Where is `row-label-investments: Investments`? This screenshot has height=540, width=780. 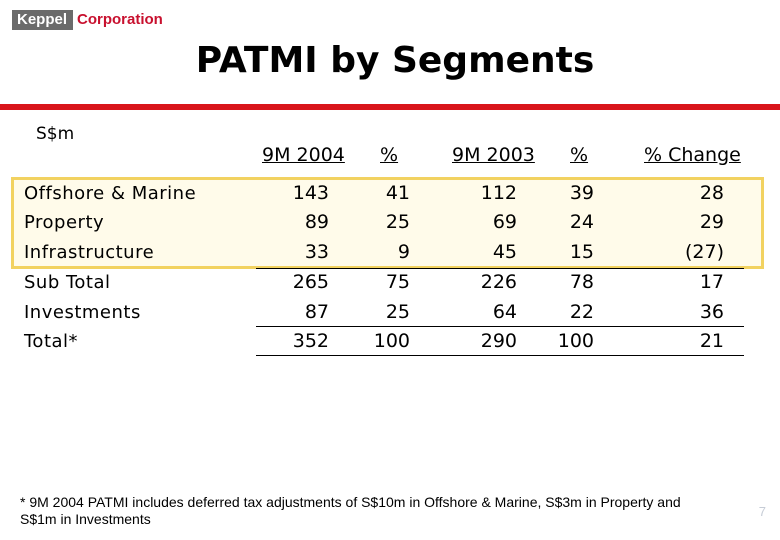 row-label-investments: Investments is located at coordinates (82, 312).